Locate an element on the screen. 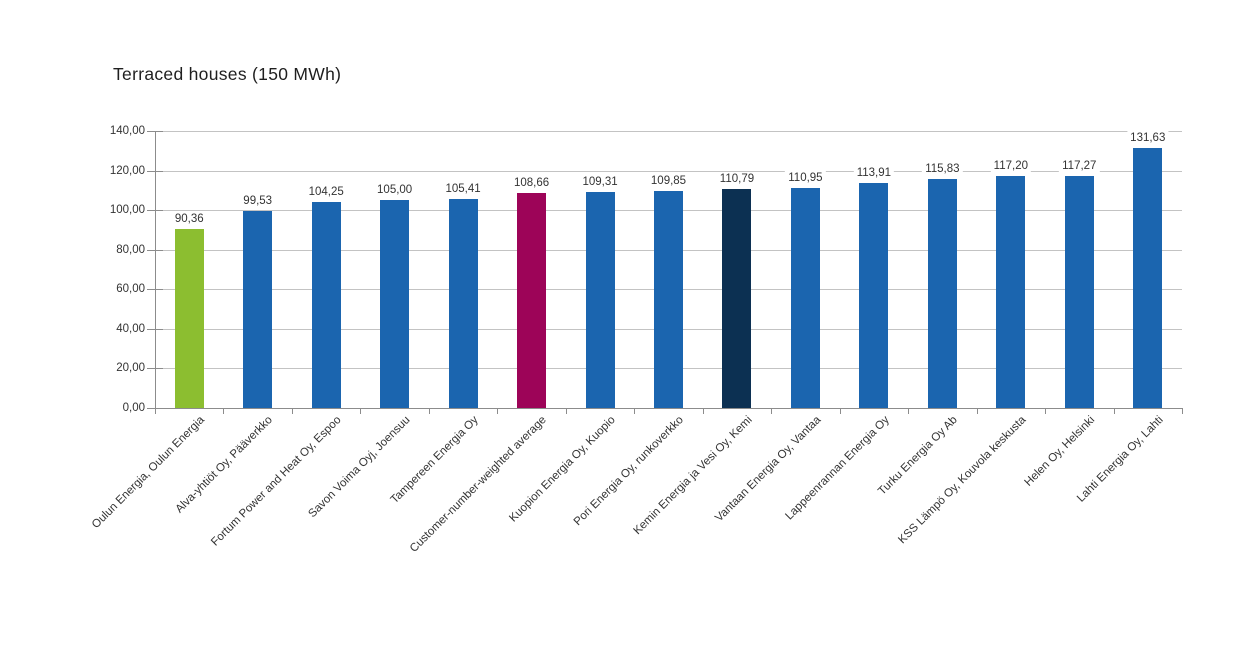 The height and width of the screenshot is (650, 1250). bar-value-label: 105,41 is located at coordinates (463, 189).